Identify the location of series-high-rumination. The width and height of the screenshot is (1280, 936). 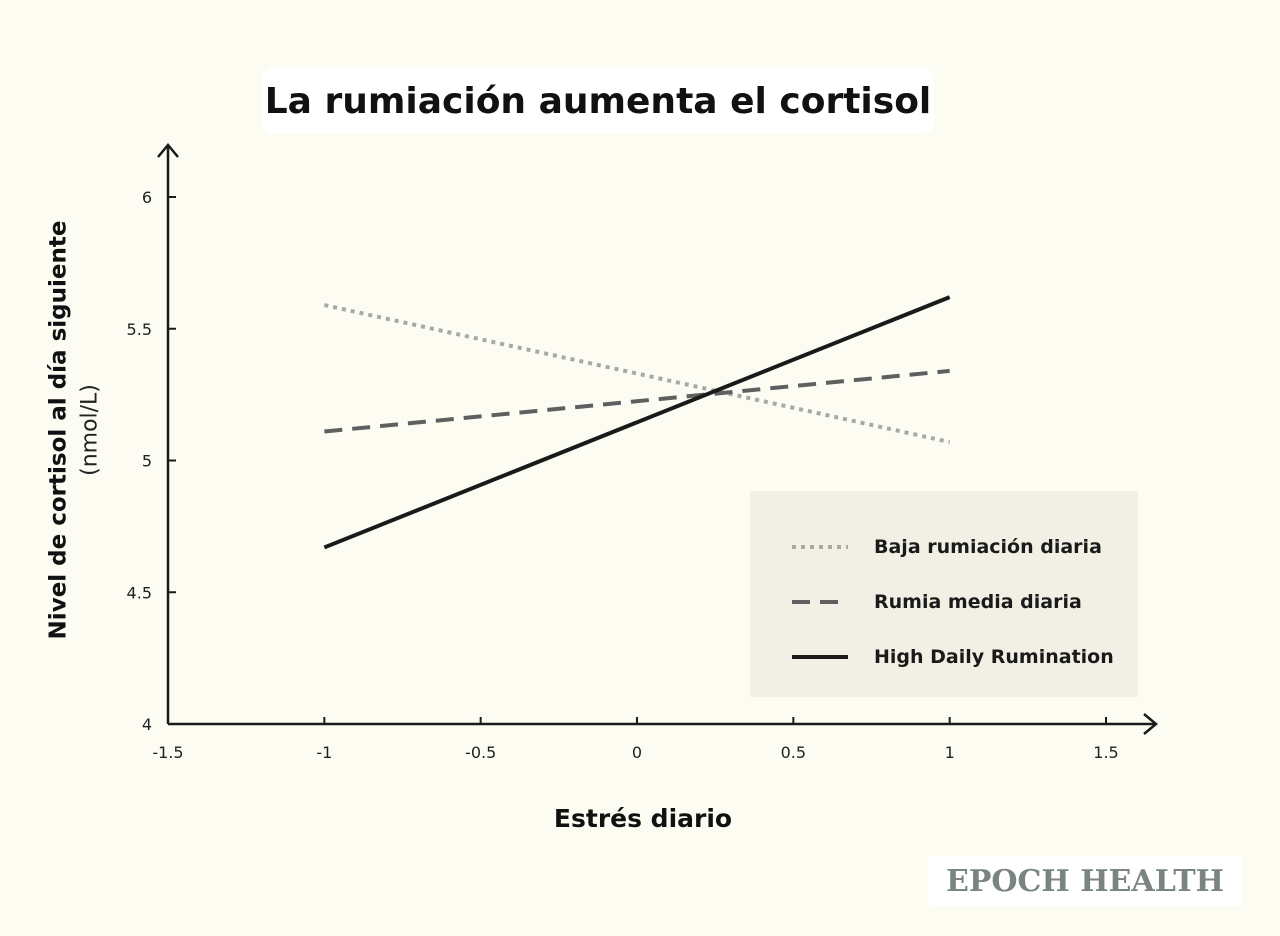
(637, 422).